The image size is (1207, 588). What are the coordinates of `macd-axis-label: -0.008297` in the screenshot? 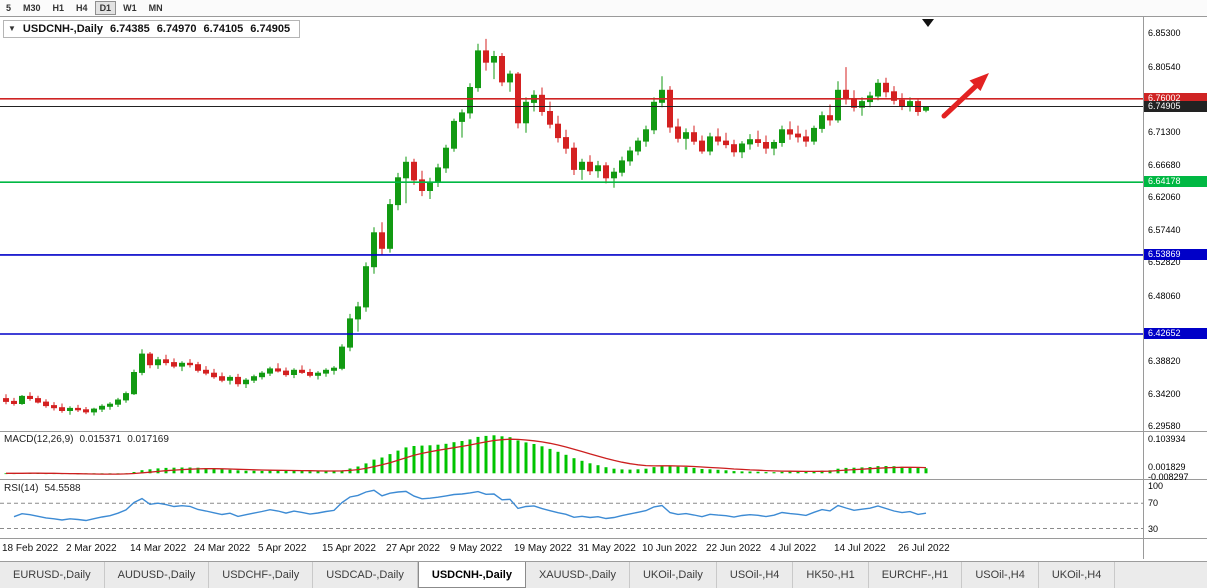 It's located at (1168, 477).